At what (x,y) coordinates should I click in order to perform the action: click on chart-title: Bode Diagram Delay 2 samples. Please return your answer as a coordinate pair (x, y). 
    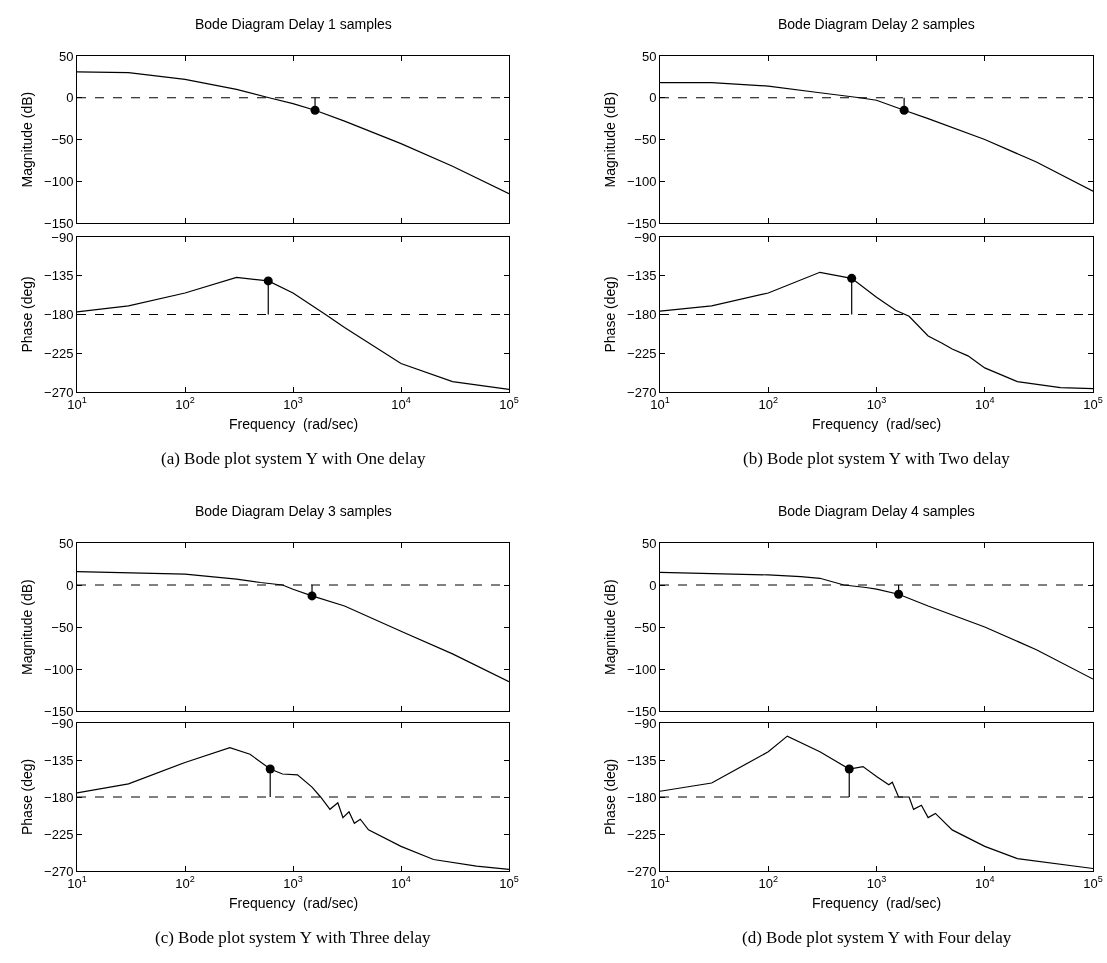
    Looking at the image, I should click on (876, 24).